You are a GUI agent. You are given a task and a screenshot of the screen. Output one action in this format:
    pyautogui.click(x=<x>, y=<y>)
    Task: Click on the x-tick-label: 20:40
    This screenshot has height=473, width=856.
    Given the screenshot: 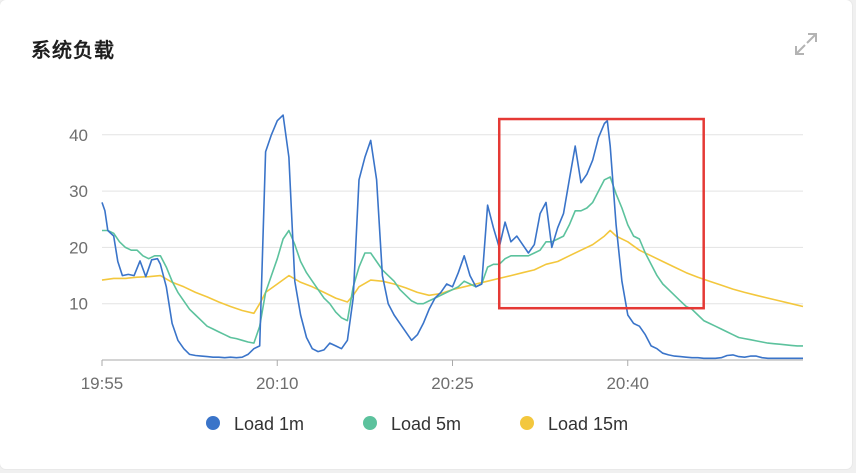 What is the action you would take?
    pyautogui.click(x=627, y=383)
    